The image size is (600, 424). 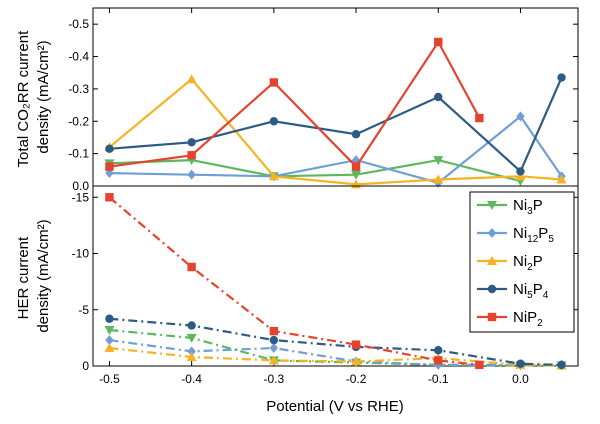 What do you see at coordinates (33, 97) in the screenshot?
I see `top-y-axis-title: Total CO₂RR current density (mA/cm²)` at bounding box center [33, 97].